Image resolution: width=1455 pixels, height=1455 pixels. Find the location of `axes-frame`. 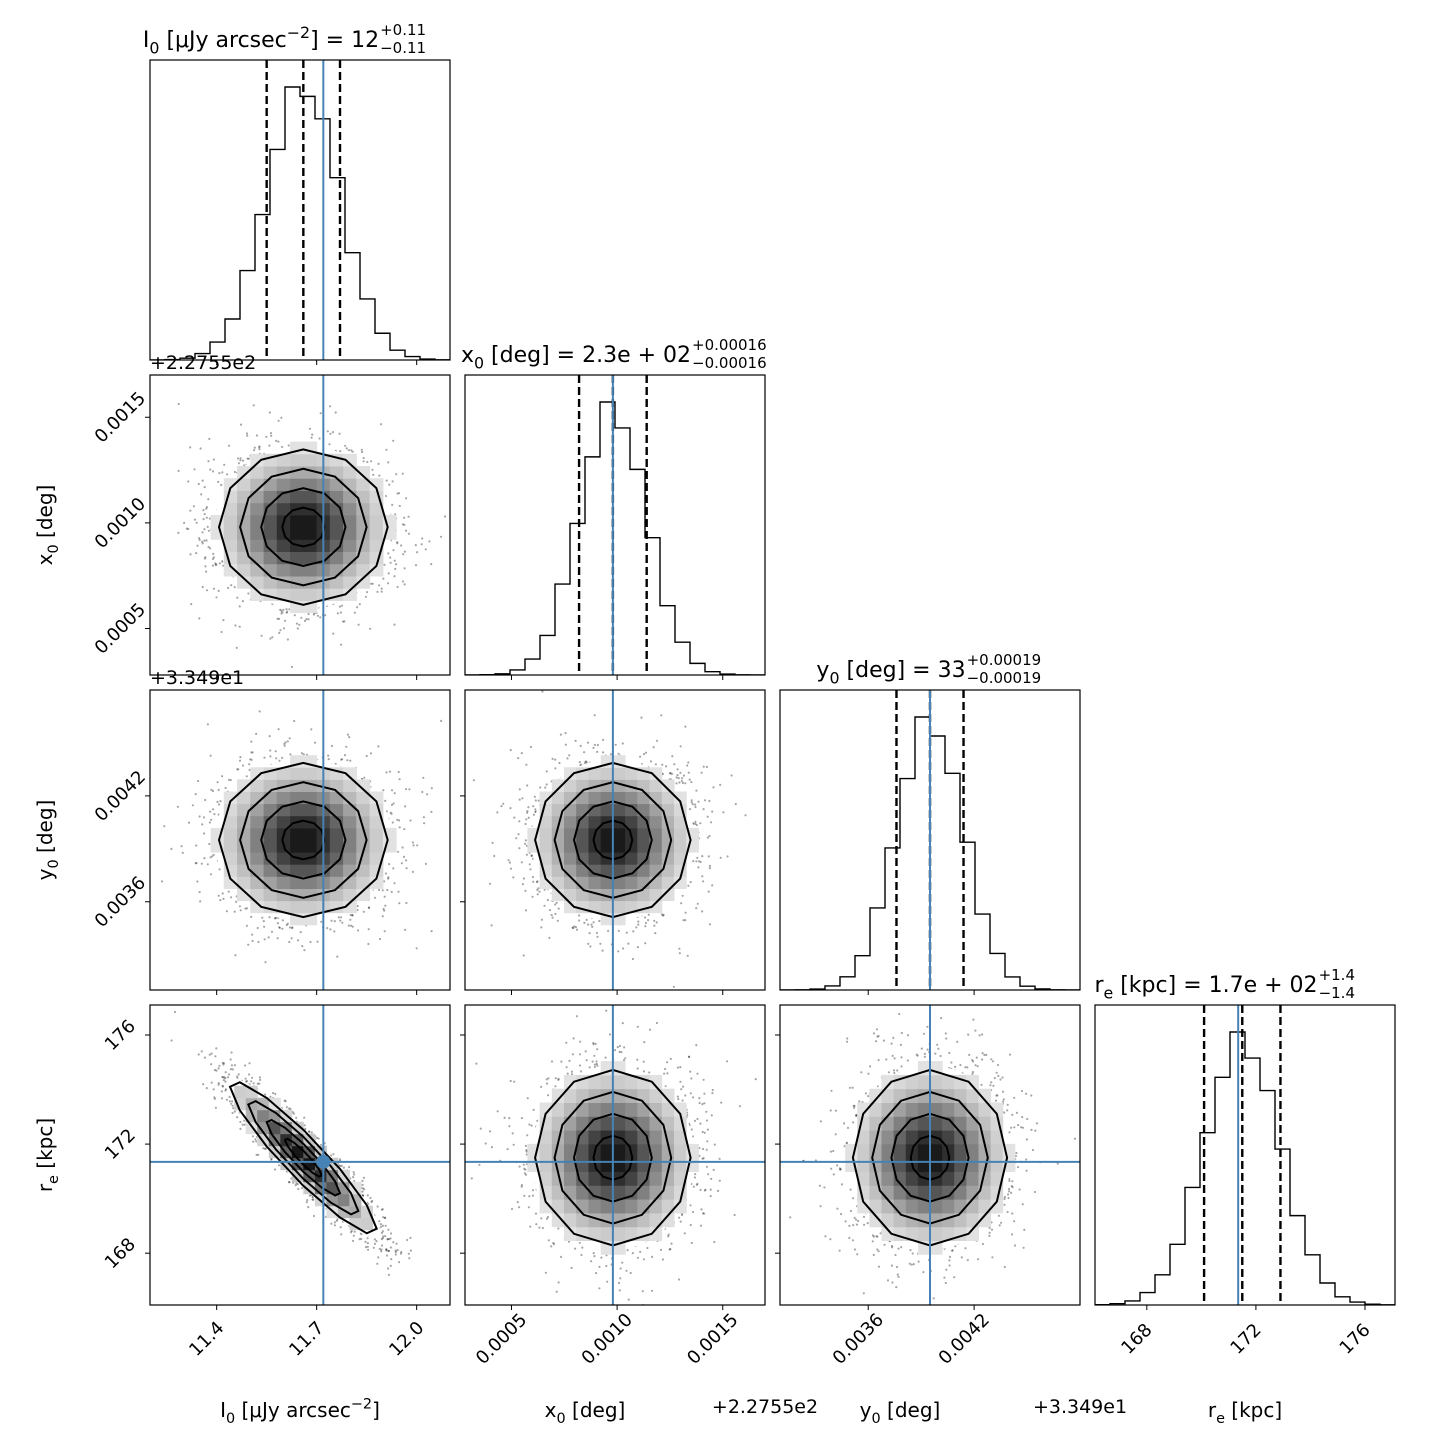

axes-frame is located at coordinates (300, 525).